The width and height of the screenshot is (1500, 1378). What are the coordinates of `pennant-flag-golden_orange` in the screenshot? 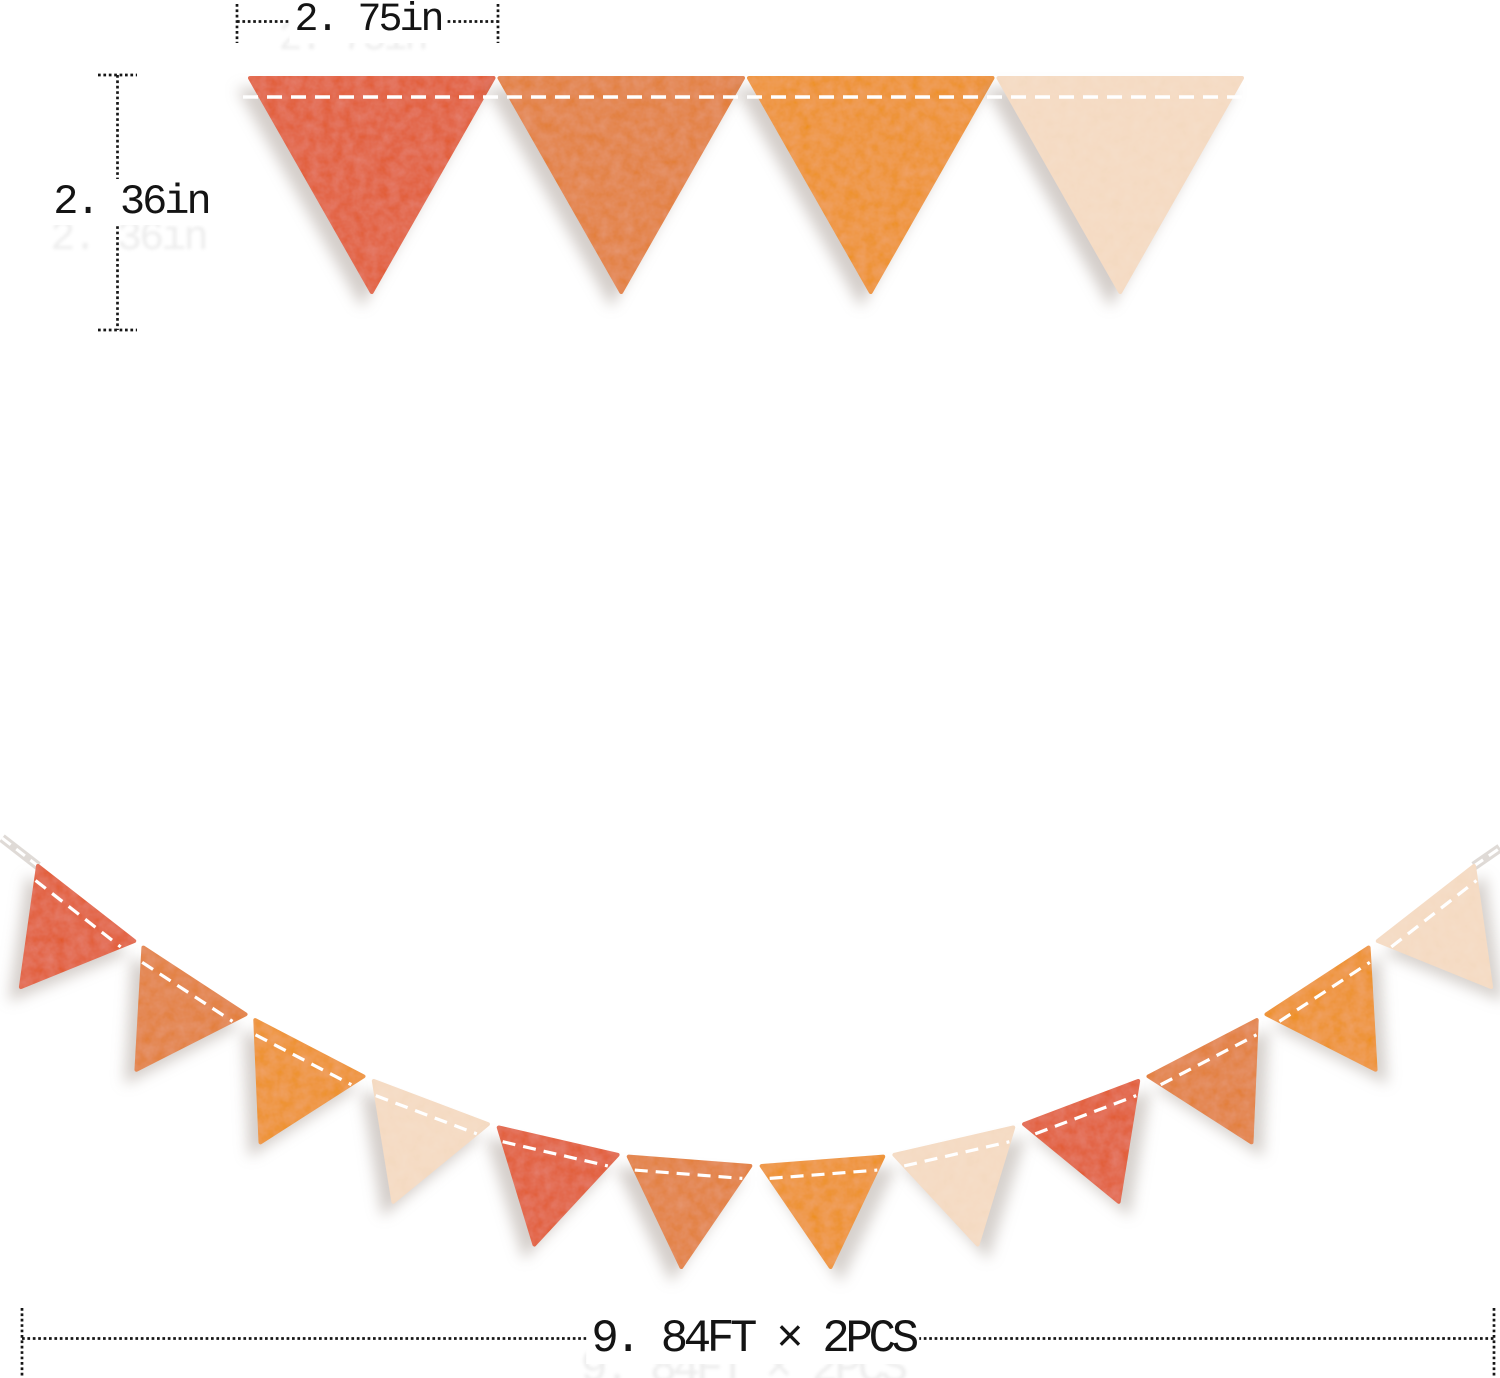 It's located at (871, 185).